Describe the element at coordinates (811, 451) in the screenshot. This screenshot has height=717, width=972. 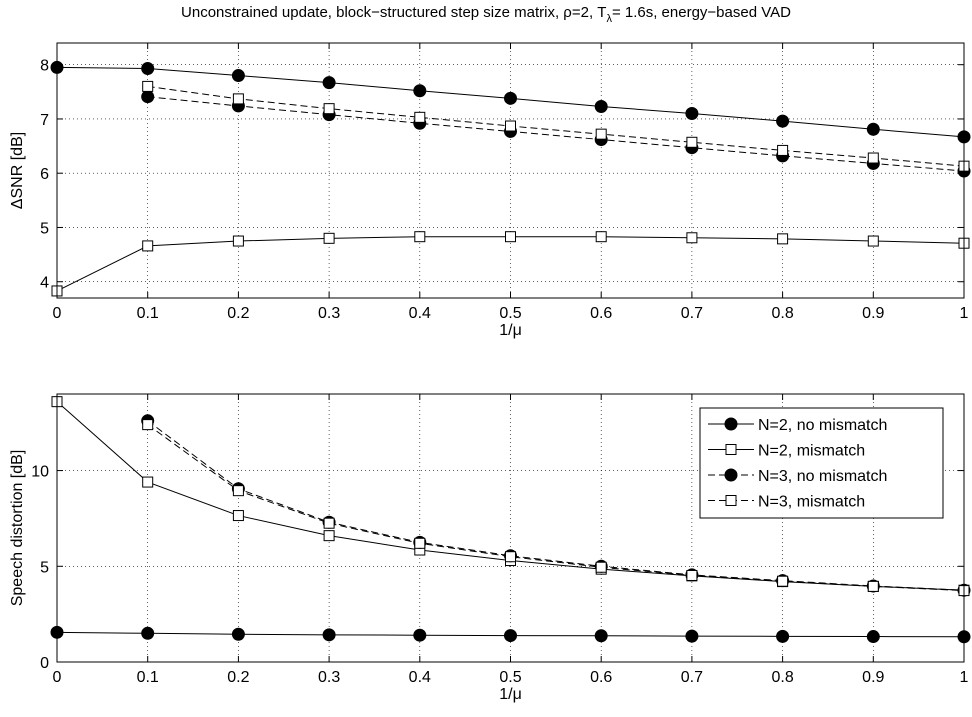
I see `legend-label: N=2, mismatch` at that location.